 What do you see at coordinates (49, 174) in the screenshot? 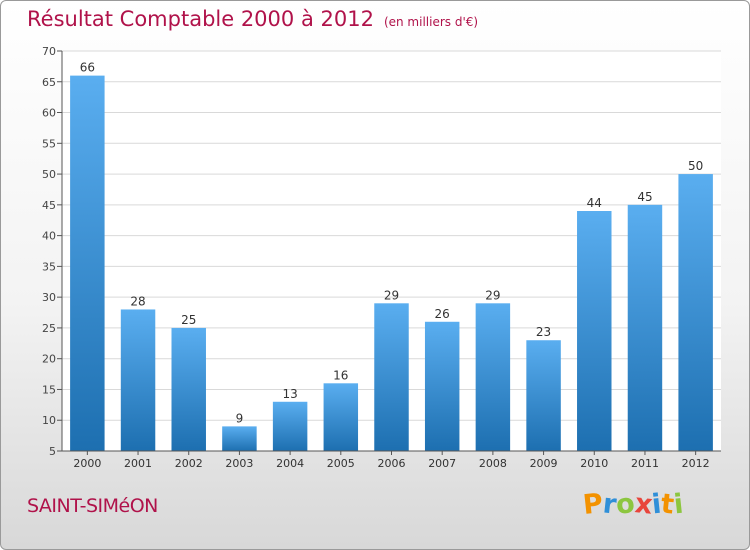
I see `y-tick-label: 50` at bounding box center [49, 174].